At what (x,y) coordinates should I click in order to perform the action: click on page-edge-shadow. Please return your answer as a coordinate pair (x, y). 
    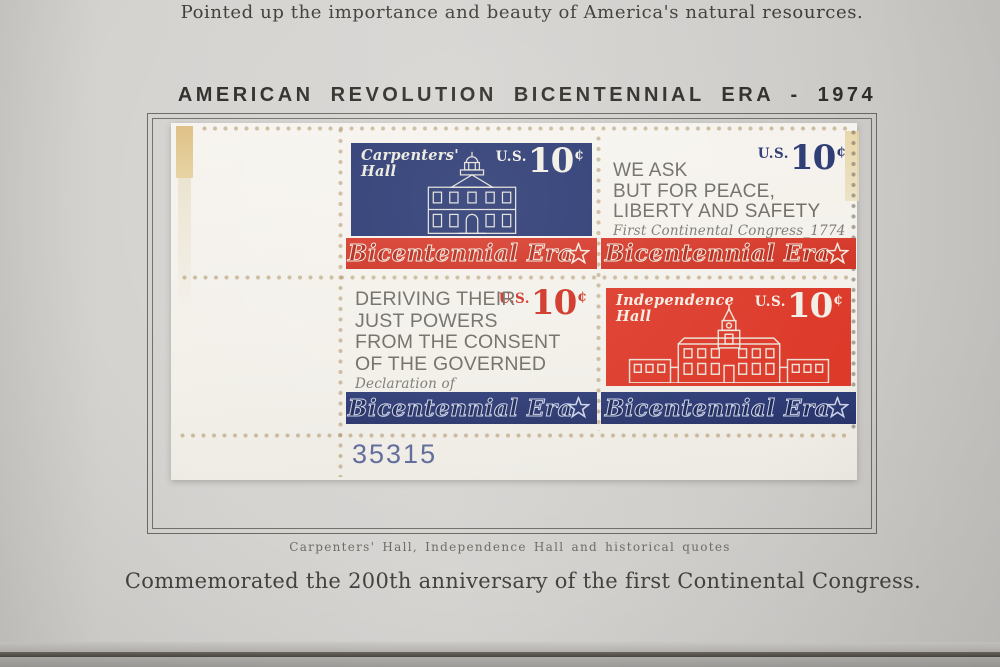
    Looking at the image, I should click on (500, 647).